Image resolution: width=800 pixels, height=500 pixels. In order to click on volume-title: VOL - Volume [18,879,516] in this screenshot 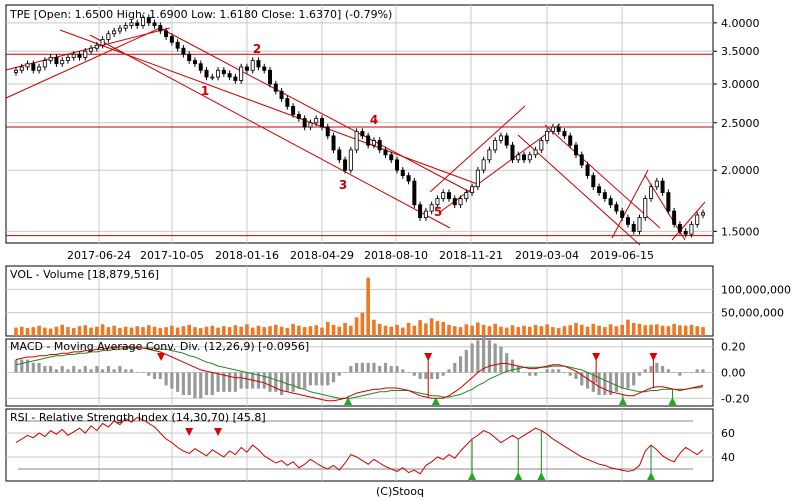, I will do `click(84, 274)`.